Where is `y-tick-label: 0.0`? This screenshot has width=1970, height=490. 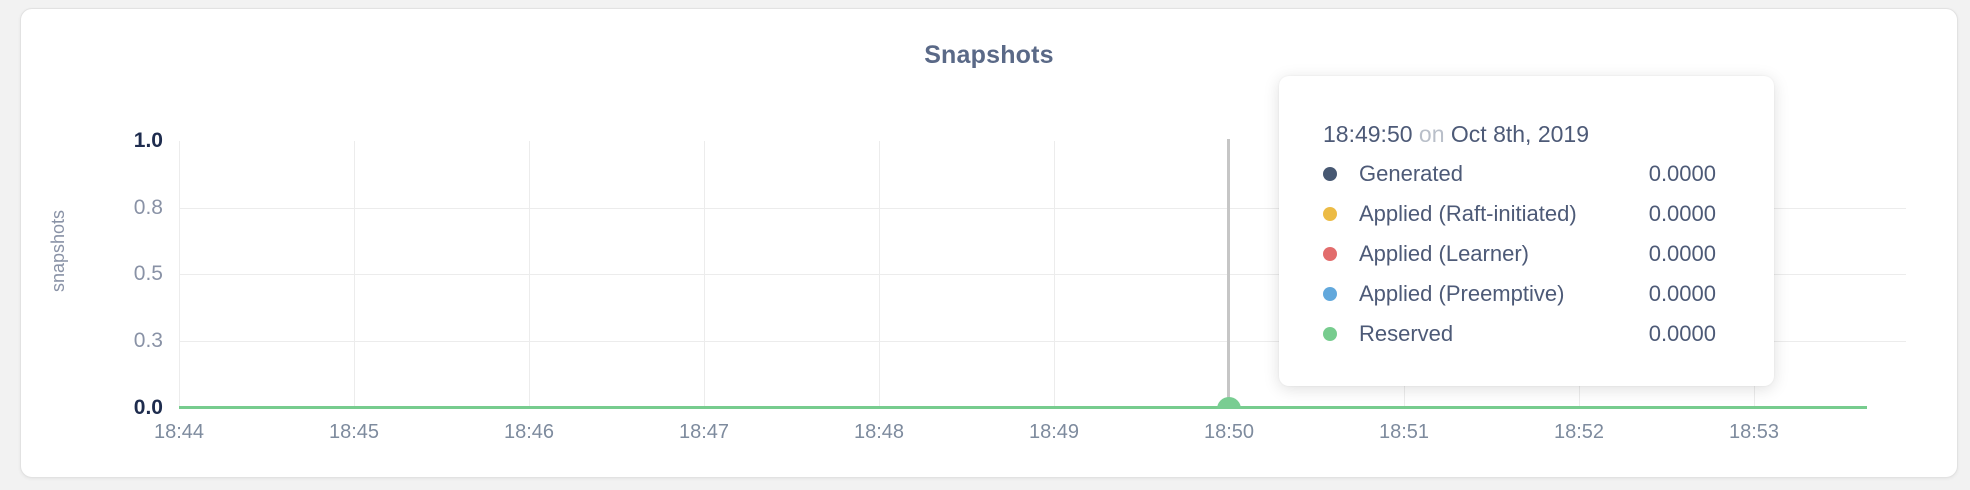 y-tick-label: 0.0 is located at coordinates (148, 407).